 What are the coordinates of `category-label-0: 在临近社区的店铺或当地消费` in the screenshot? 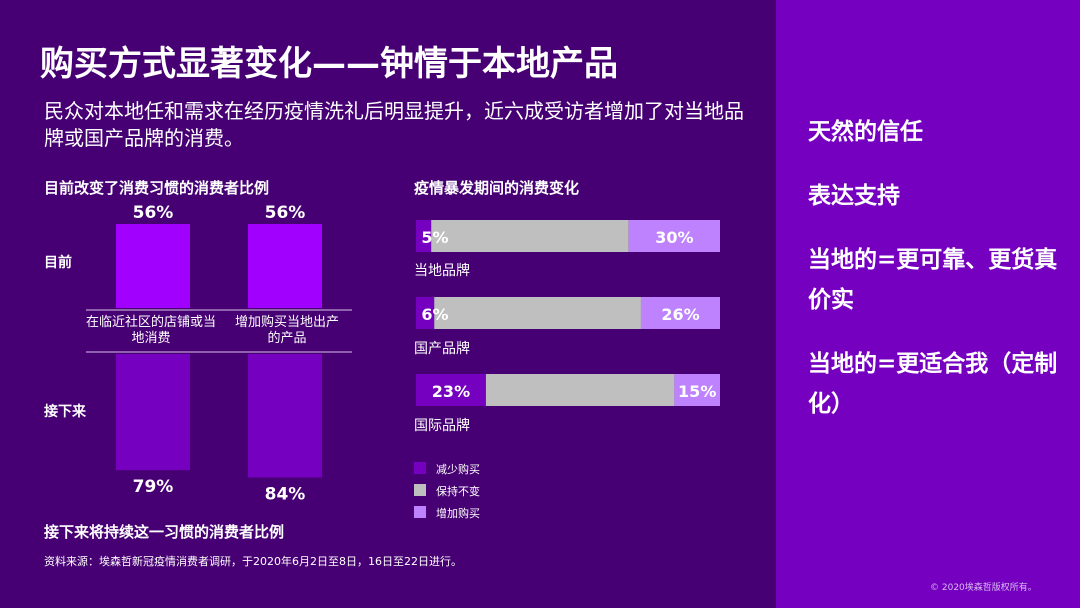 It's located at (151, 330).